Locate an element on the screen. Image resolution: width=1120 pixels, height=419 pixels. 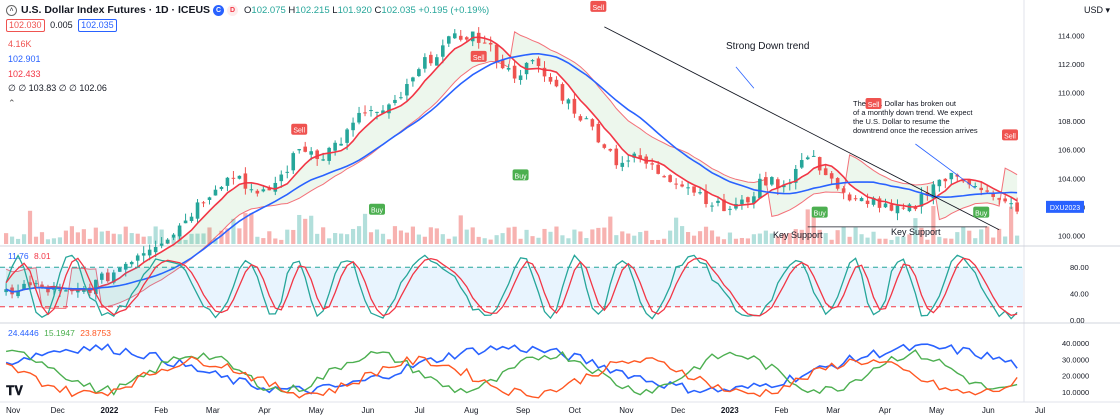
collapse-icon: ˄ is located at coordinates (11, 10).